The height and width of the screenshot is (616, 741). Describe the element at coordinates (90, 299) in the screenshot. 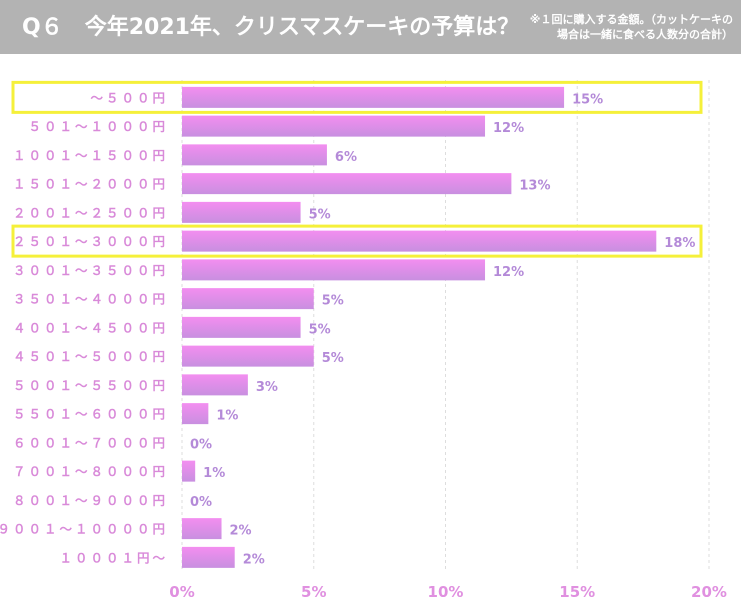

I see `category-label: ３５０１～４０００円` at that location.